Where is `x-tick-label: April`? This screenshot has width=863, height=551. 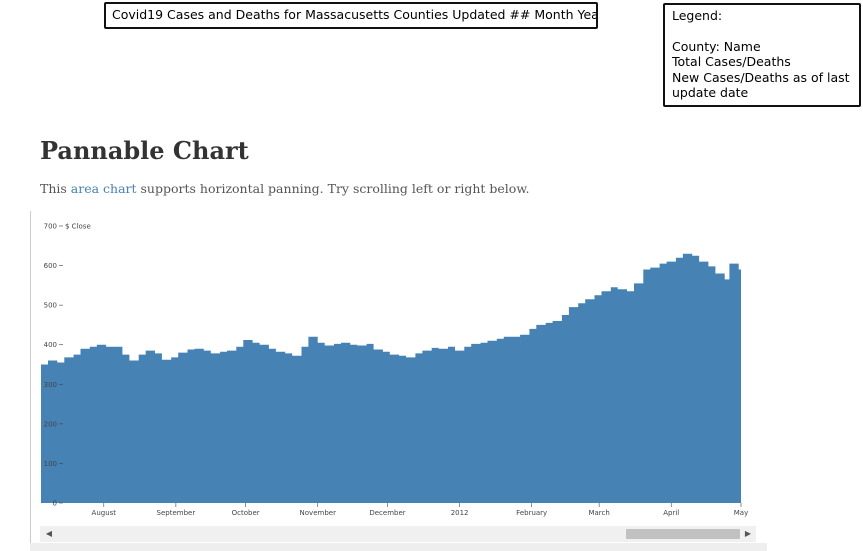
x-tick-label: April is located at coordinates (671, 513).